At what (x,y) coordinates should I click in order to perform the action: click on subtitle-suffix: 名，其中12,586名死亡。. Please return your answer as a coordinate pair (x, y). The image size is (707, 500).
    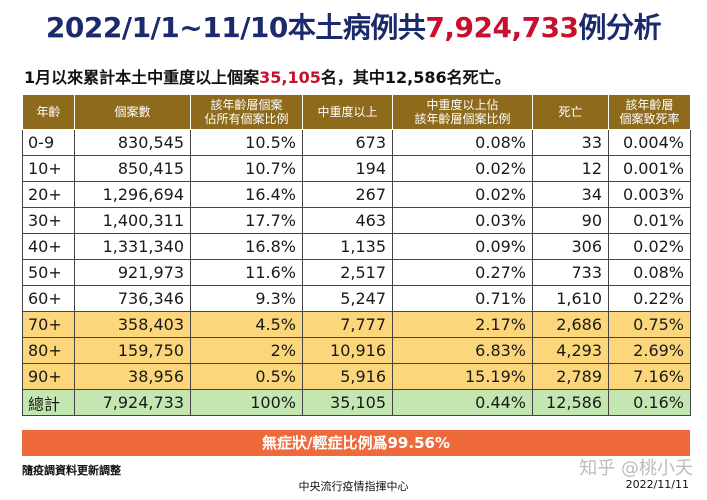
    Looking at the image, I should click on (415, 77).